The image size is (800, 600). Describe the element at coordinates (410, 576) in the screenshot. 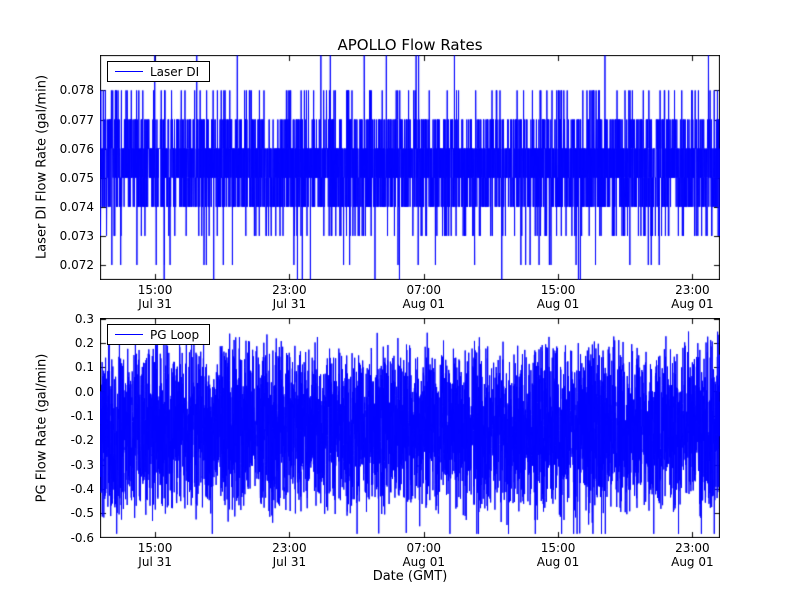

I see `x-axis-label: Date (GMT)` at that location.